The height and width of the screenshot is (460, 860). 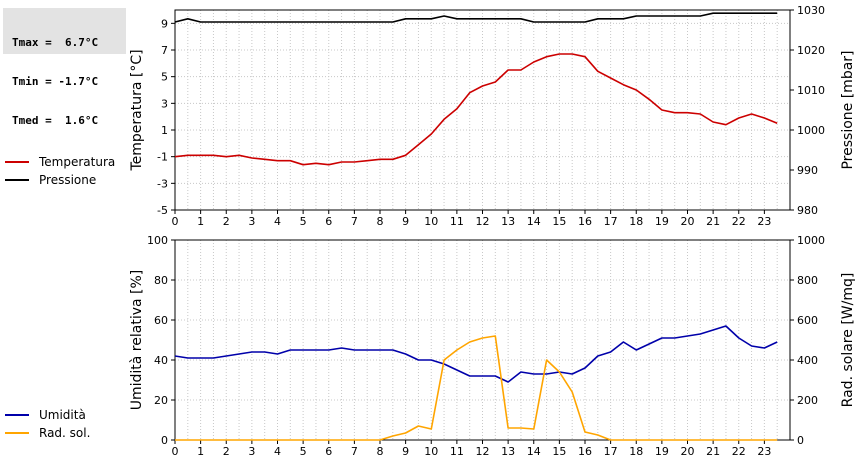 I want to click on y-left-tick-label: 1, so click(x=164, y=130).